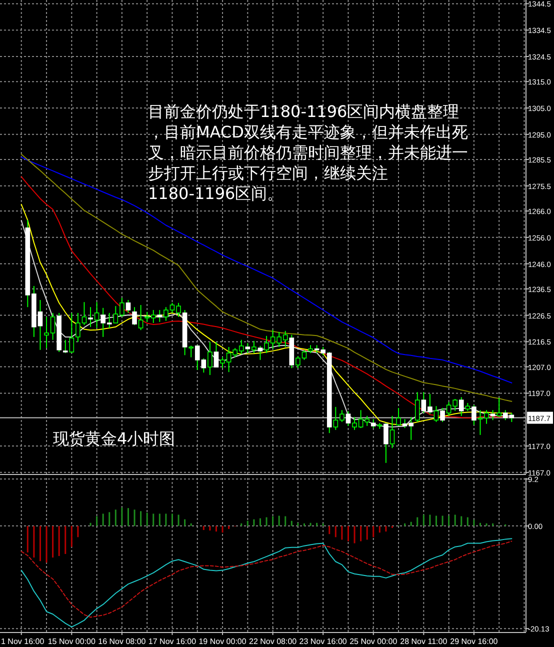 This screenshot has width=554, height=647. Describe the element at coordinates (122, 641) in the screenshot. I see `x-tick-label: 16 Nov 08:00` at that location.